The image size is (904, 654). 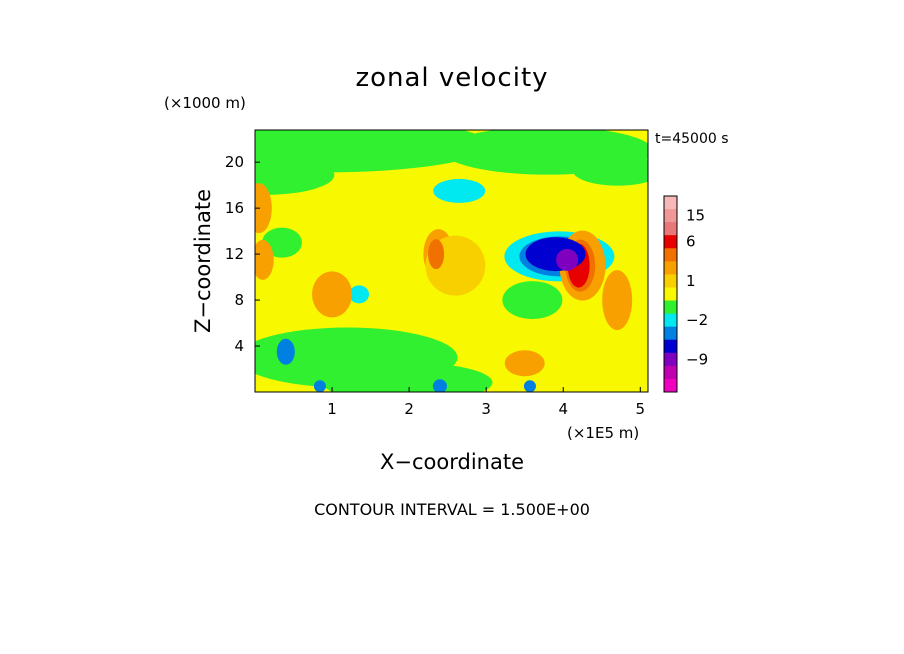 I want to click on y-tick-label: 12, so click(x=234, y=254).